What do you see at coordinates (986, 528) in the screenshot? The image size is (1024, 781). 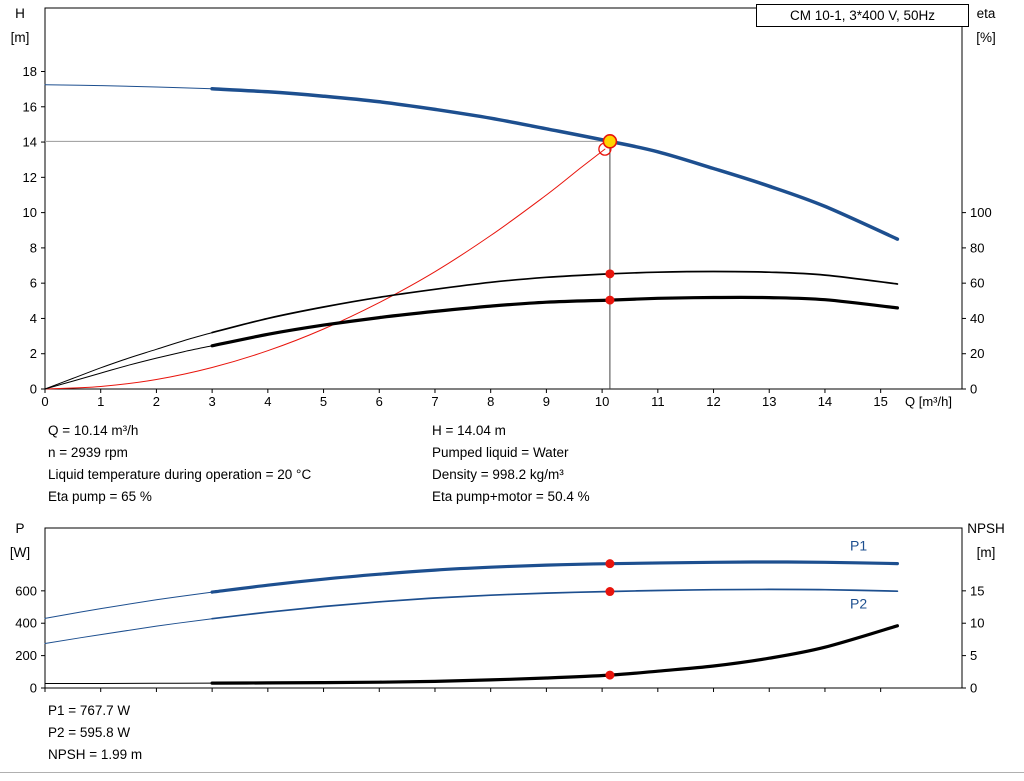 I see `right-axis-title: NPSH` at bounding box center [986, 528].